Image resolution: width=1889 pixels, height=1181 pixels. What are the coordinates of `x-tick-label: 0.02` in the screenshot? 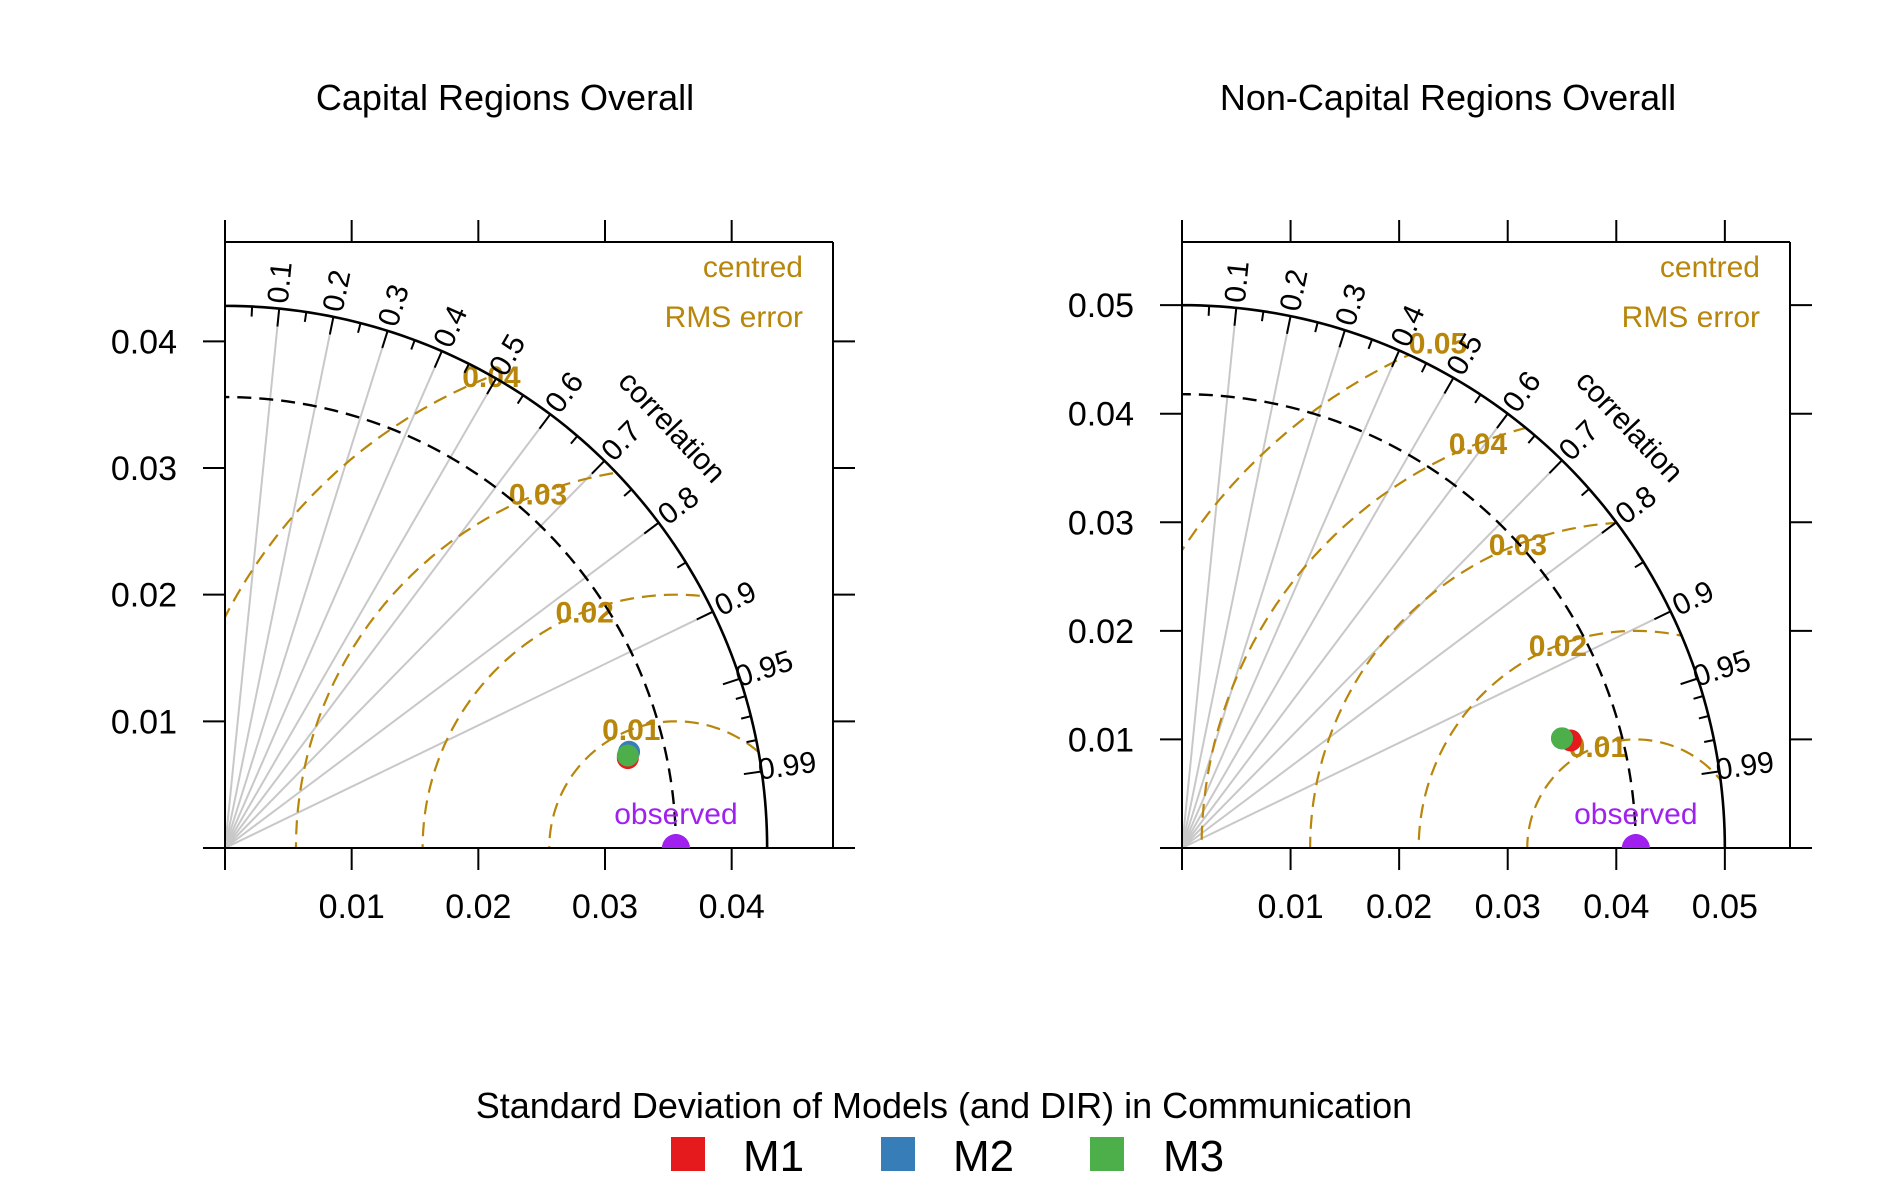 It's located at (1399, 907).